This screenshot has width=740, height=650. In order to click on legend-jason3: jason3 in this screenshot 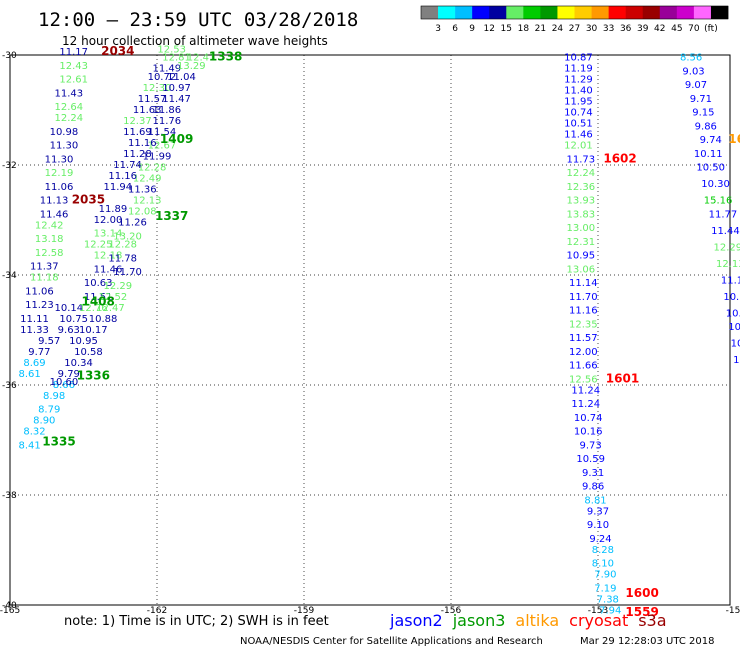, I will do `click(479, 620)`.